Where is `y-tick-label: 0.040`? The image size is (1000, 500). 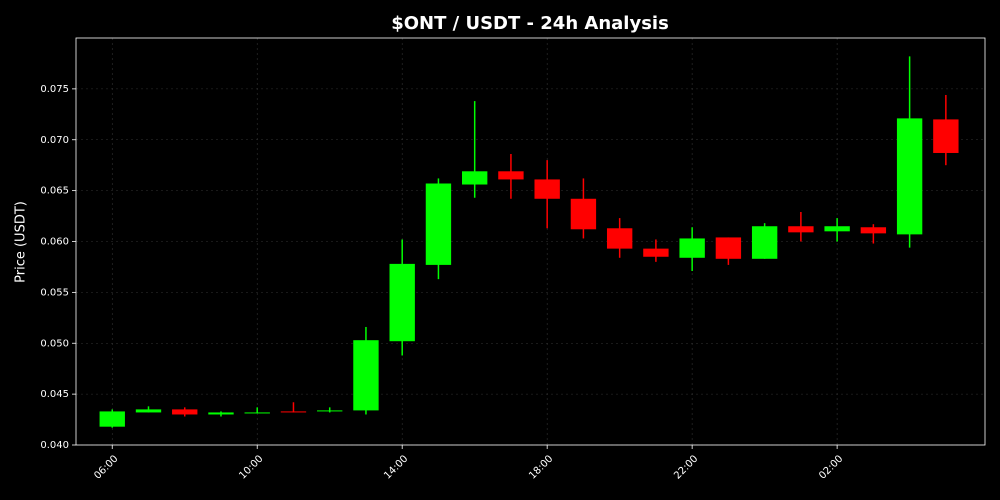 y-tick-label: 0.040 is located at coordinates (54, 445).